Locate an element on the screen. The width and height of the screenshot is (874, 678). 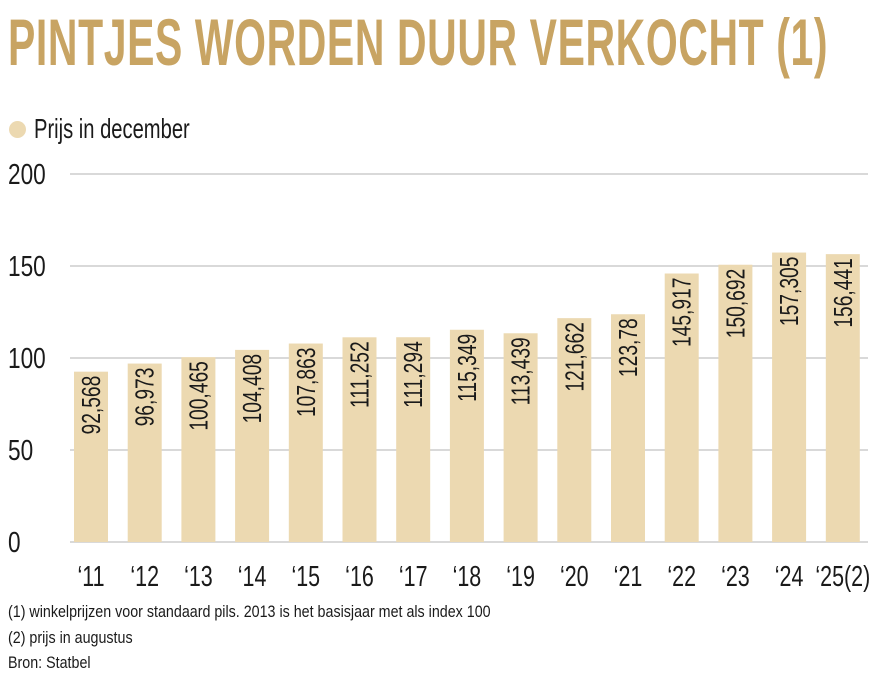
legend-swatch is located at coordinates (17, 129).